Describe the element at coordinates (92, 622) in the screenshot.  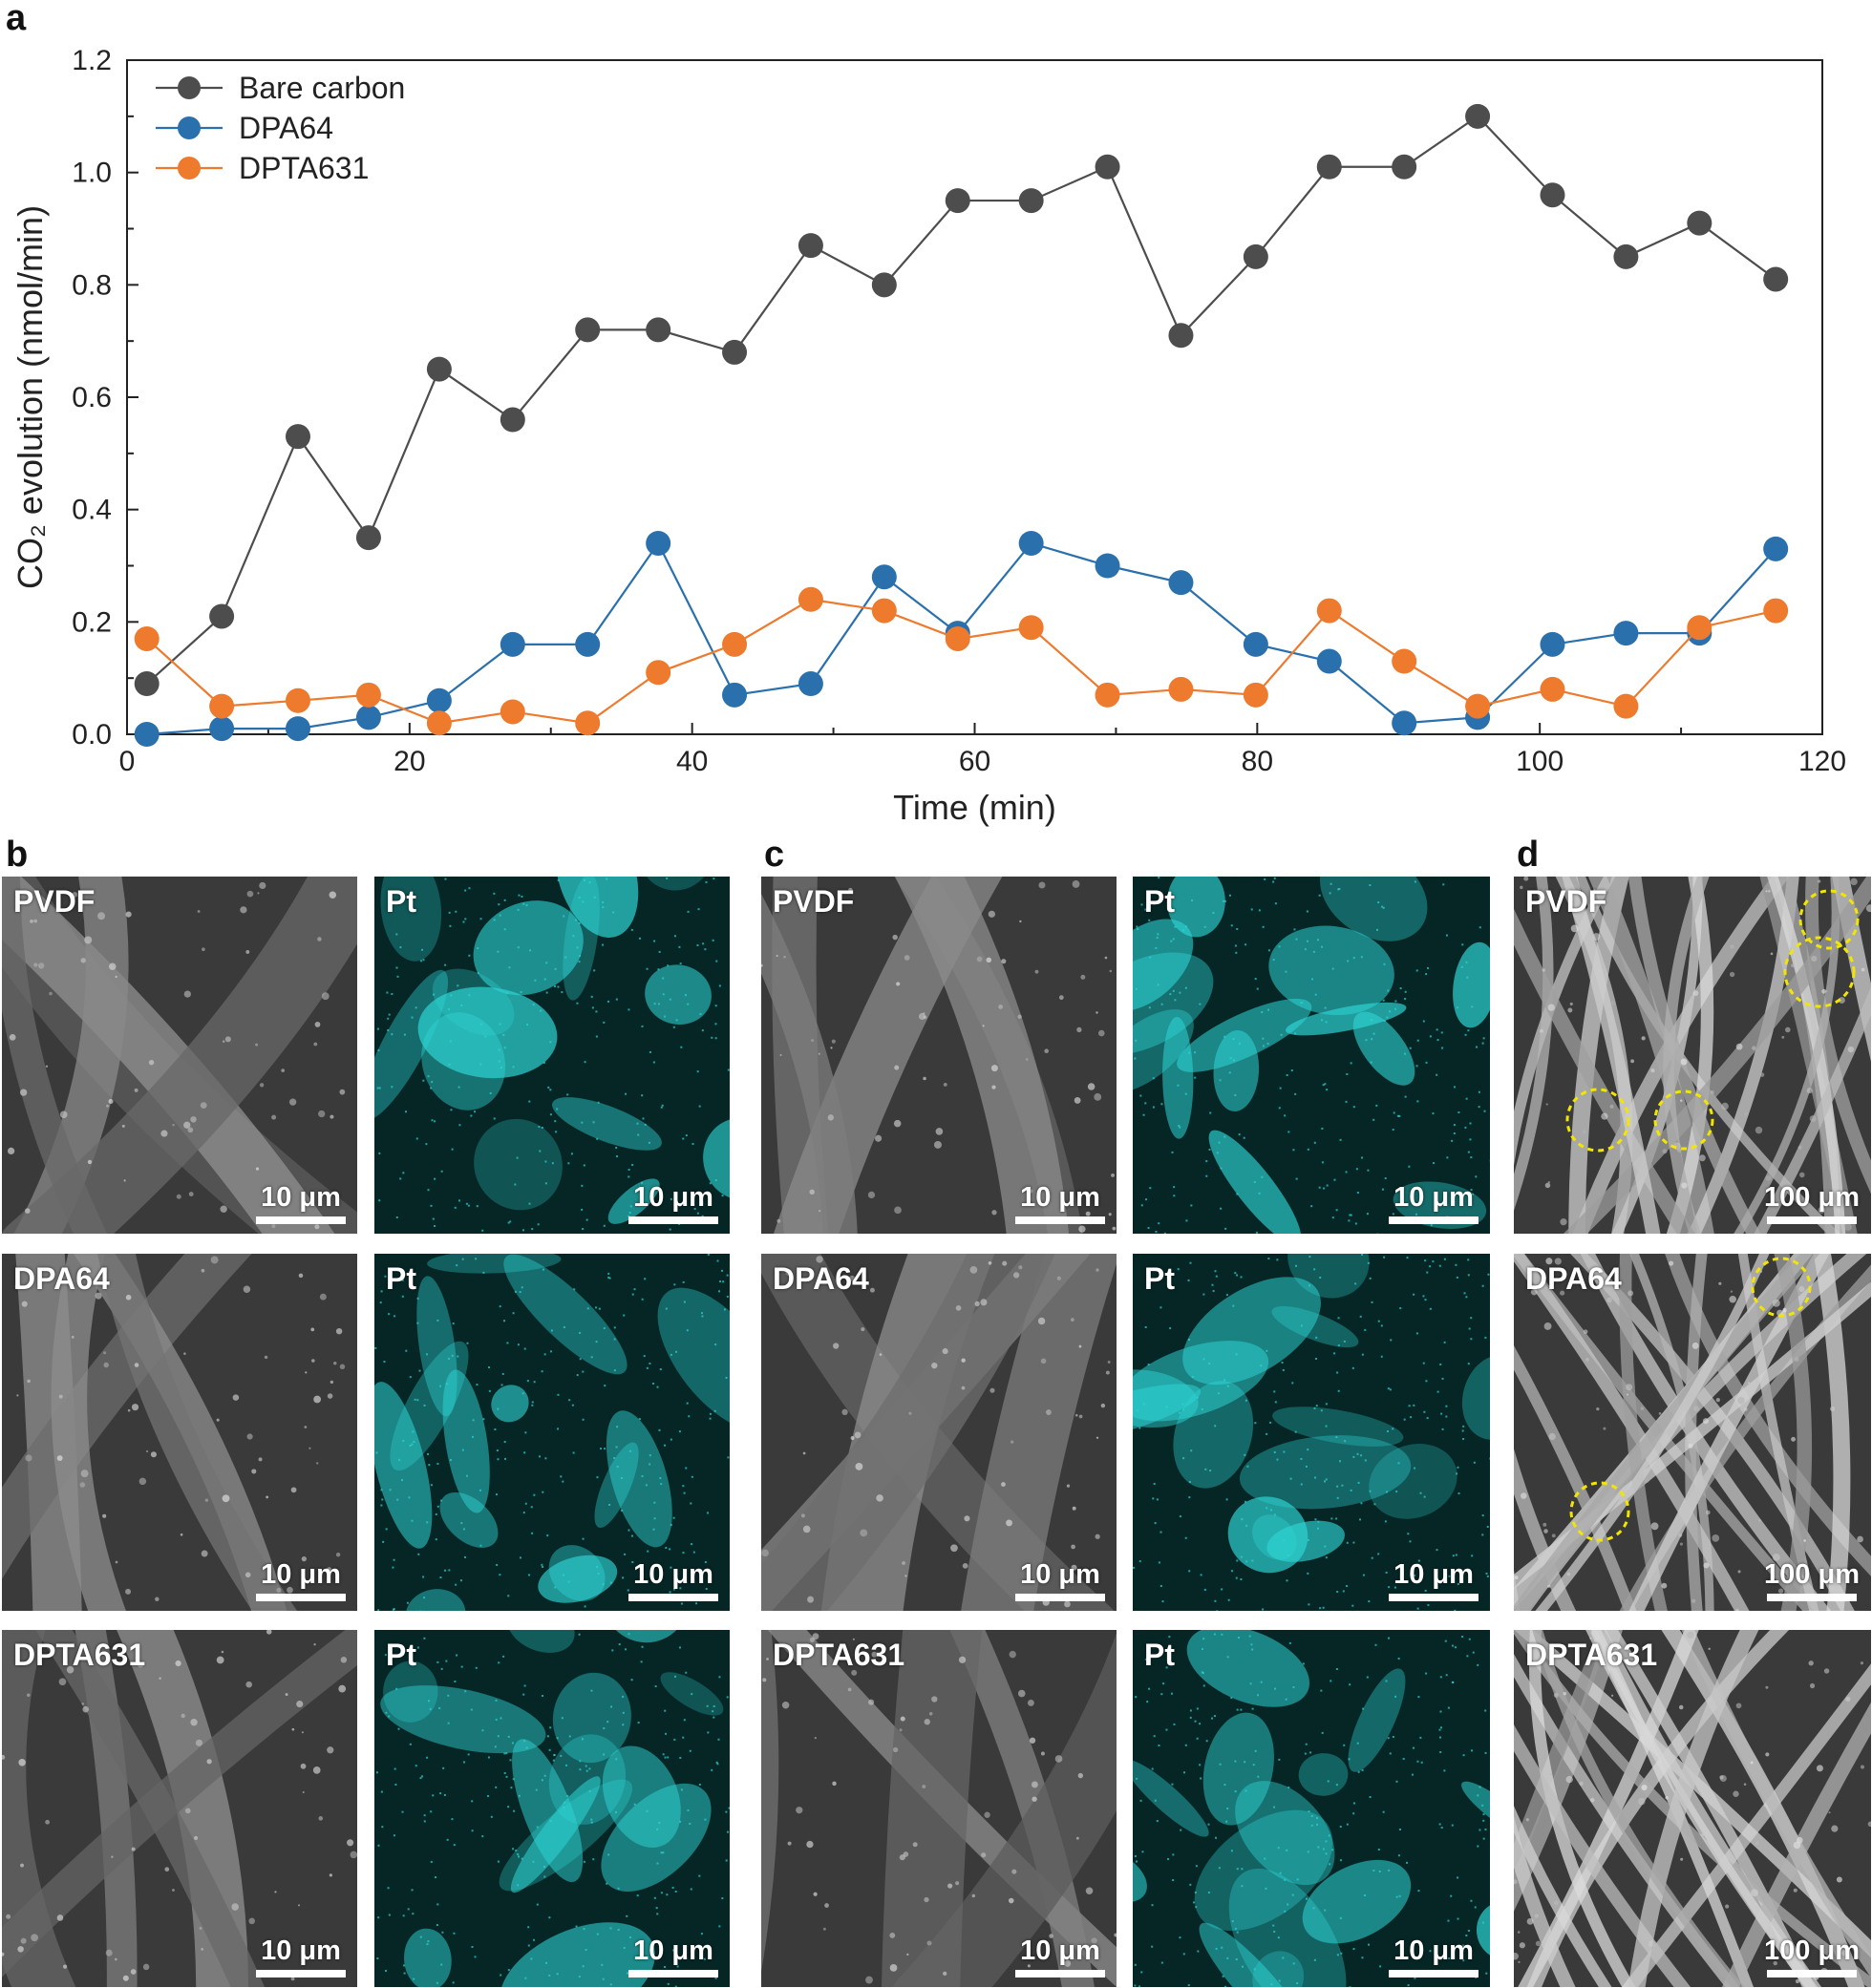
I see `y-tick-label: 0.2` at that location.